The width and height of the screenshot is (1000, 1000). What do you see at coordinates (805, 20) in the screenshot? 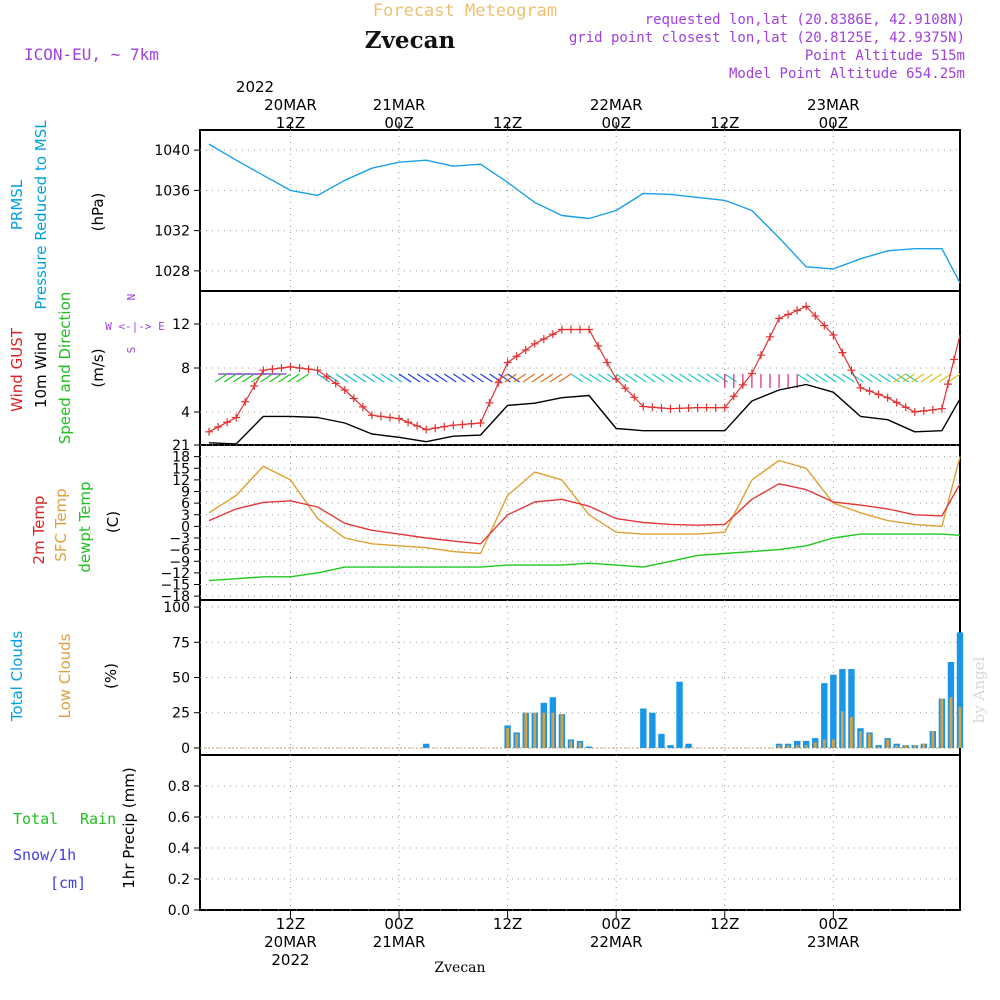
I see `requested-coordinates: requested lon,lat (20.8386E, 42.9108N)` at bounding box center [805, 20].